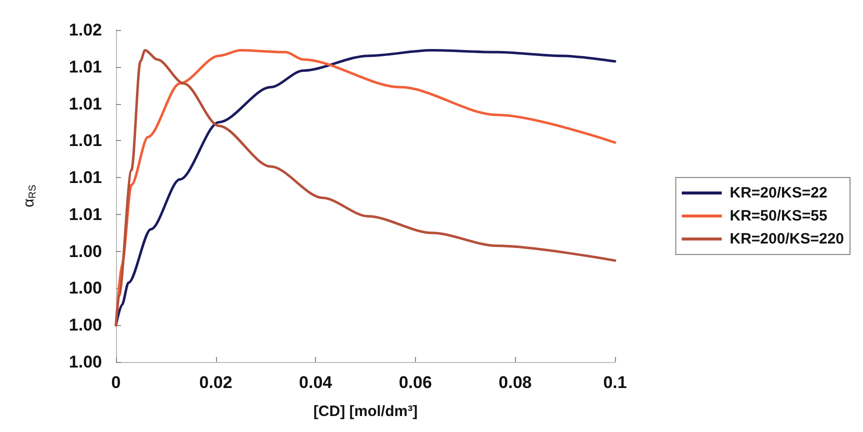 The height and width of the screenshot is (432, 863). I want to click on legend-label: KR=50/KS=55, so click(779, 216).